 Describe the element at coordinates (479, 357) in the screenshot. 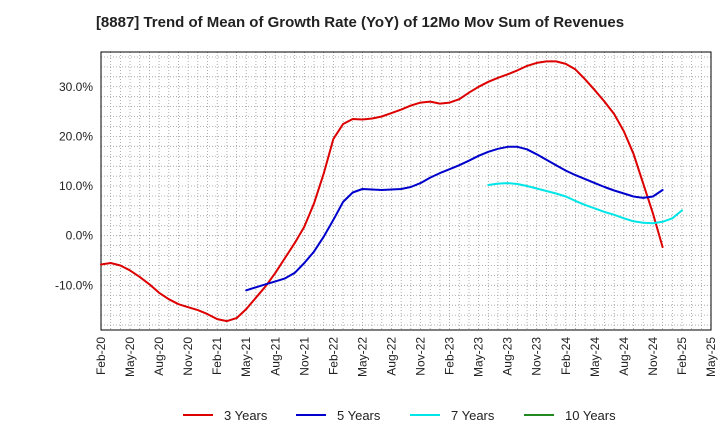

I see `x-tick-label: May-23` at that location.